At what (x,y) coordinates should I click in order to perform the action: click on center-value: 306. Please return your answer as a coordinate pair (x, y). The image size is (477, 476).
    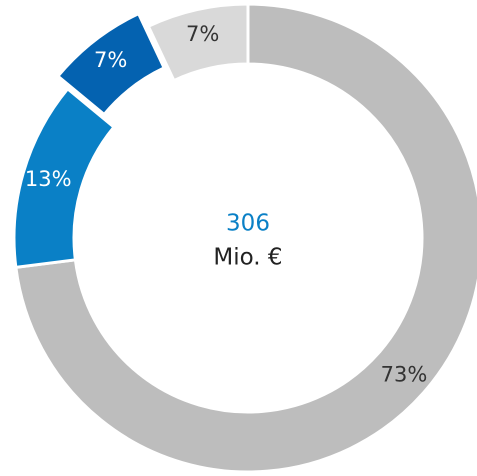
    Looking at the image, I should click on (248, 224).